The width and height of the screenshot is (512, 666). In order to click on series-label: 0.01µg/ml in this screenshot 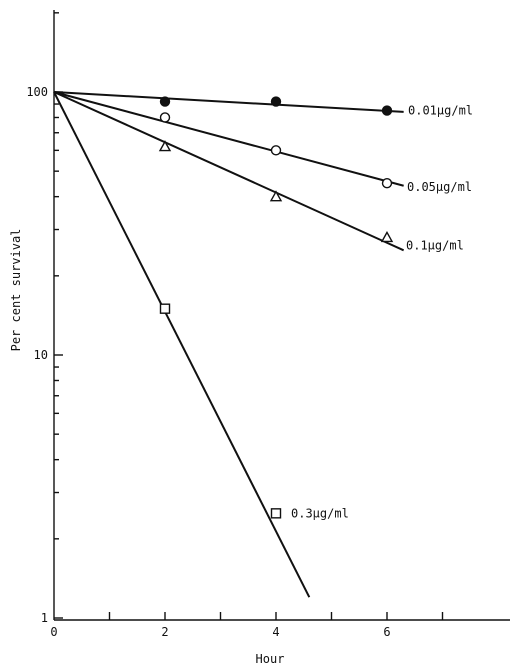, I will do `click(440, 111)`.